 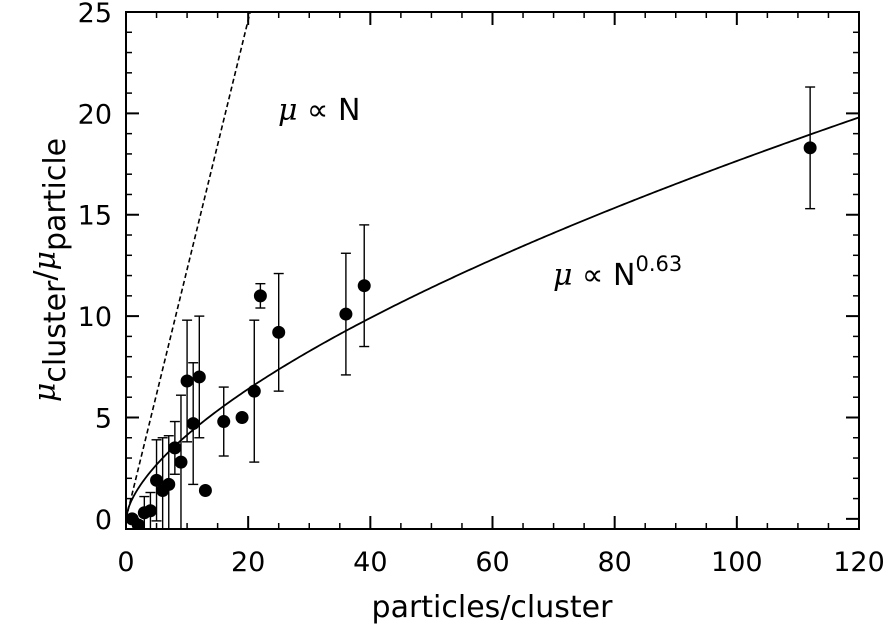 I want to click on x-tick-label-3: 60, so click(x=492, y=562).